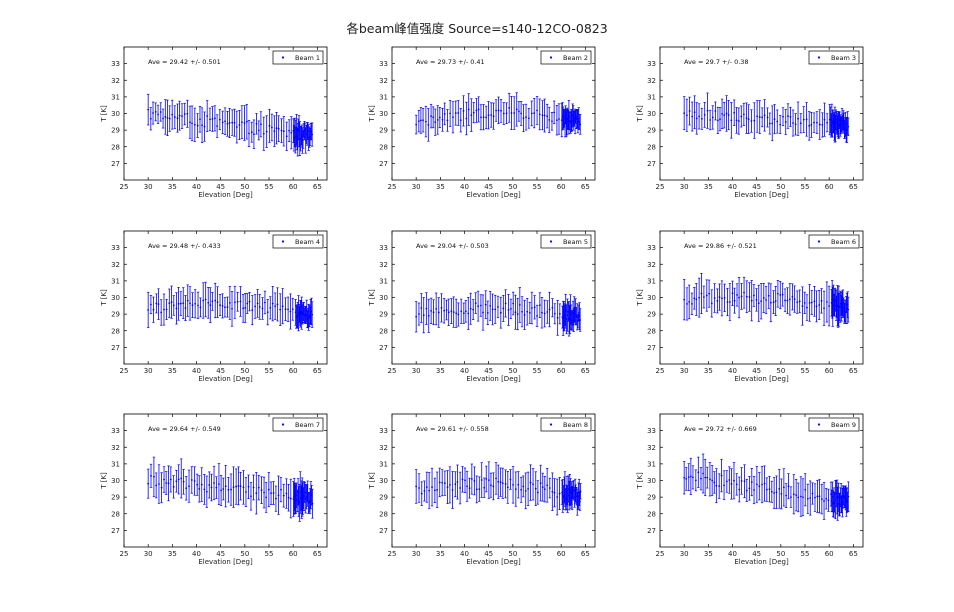  Describe the element at coordinates (148, 187) in the screenshot. I see `x-tick-label: 30` at that location.